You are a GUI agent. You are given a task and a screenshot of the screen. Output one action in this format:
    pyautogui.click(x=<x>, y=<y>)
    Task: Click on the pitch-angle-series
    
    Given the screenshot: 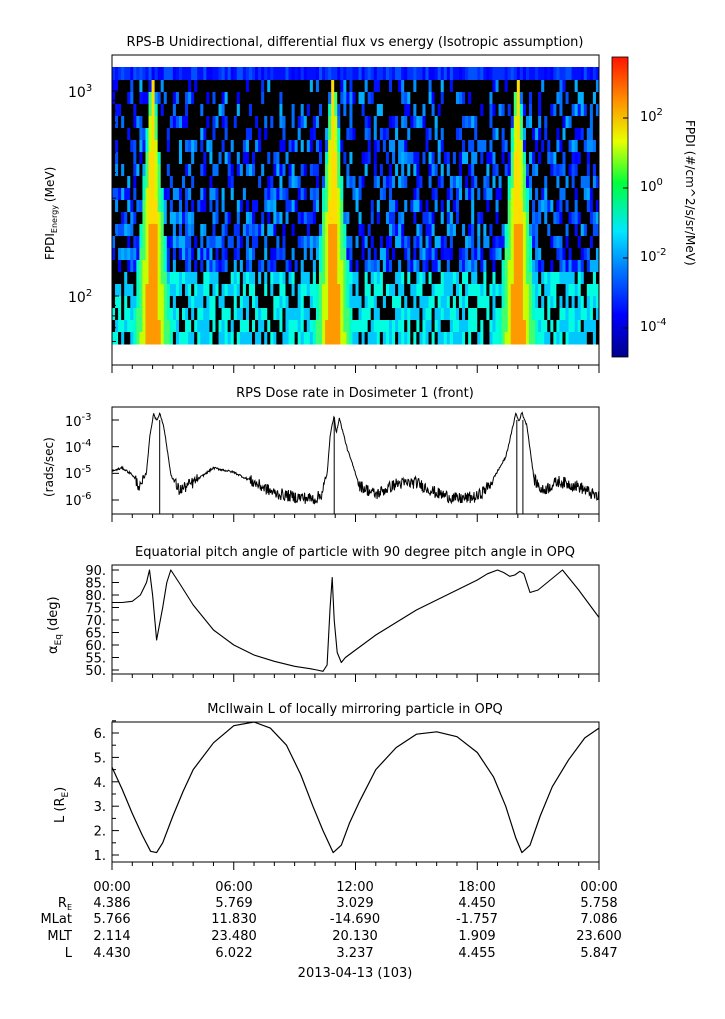 What is the action you would take?
    pyautogui.click(x=356, y=620)
    